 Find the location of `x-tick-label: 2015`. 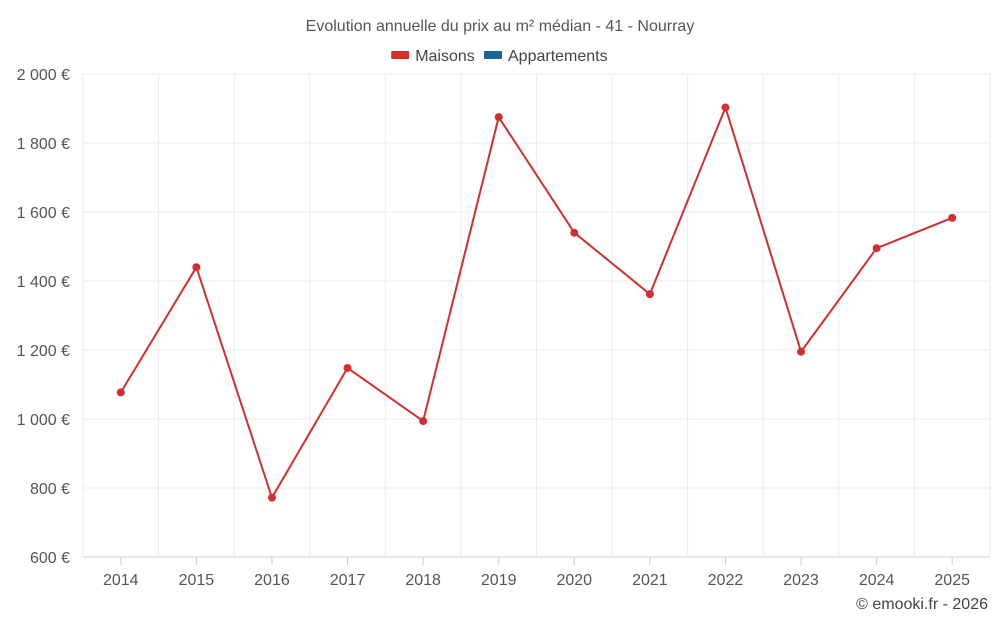

x-tick-label: 2015 is located at coordinates (197, 580).